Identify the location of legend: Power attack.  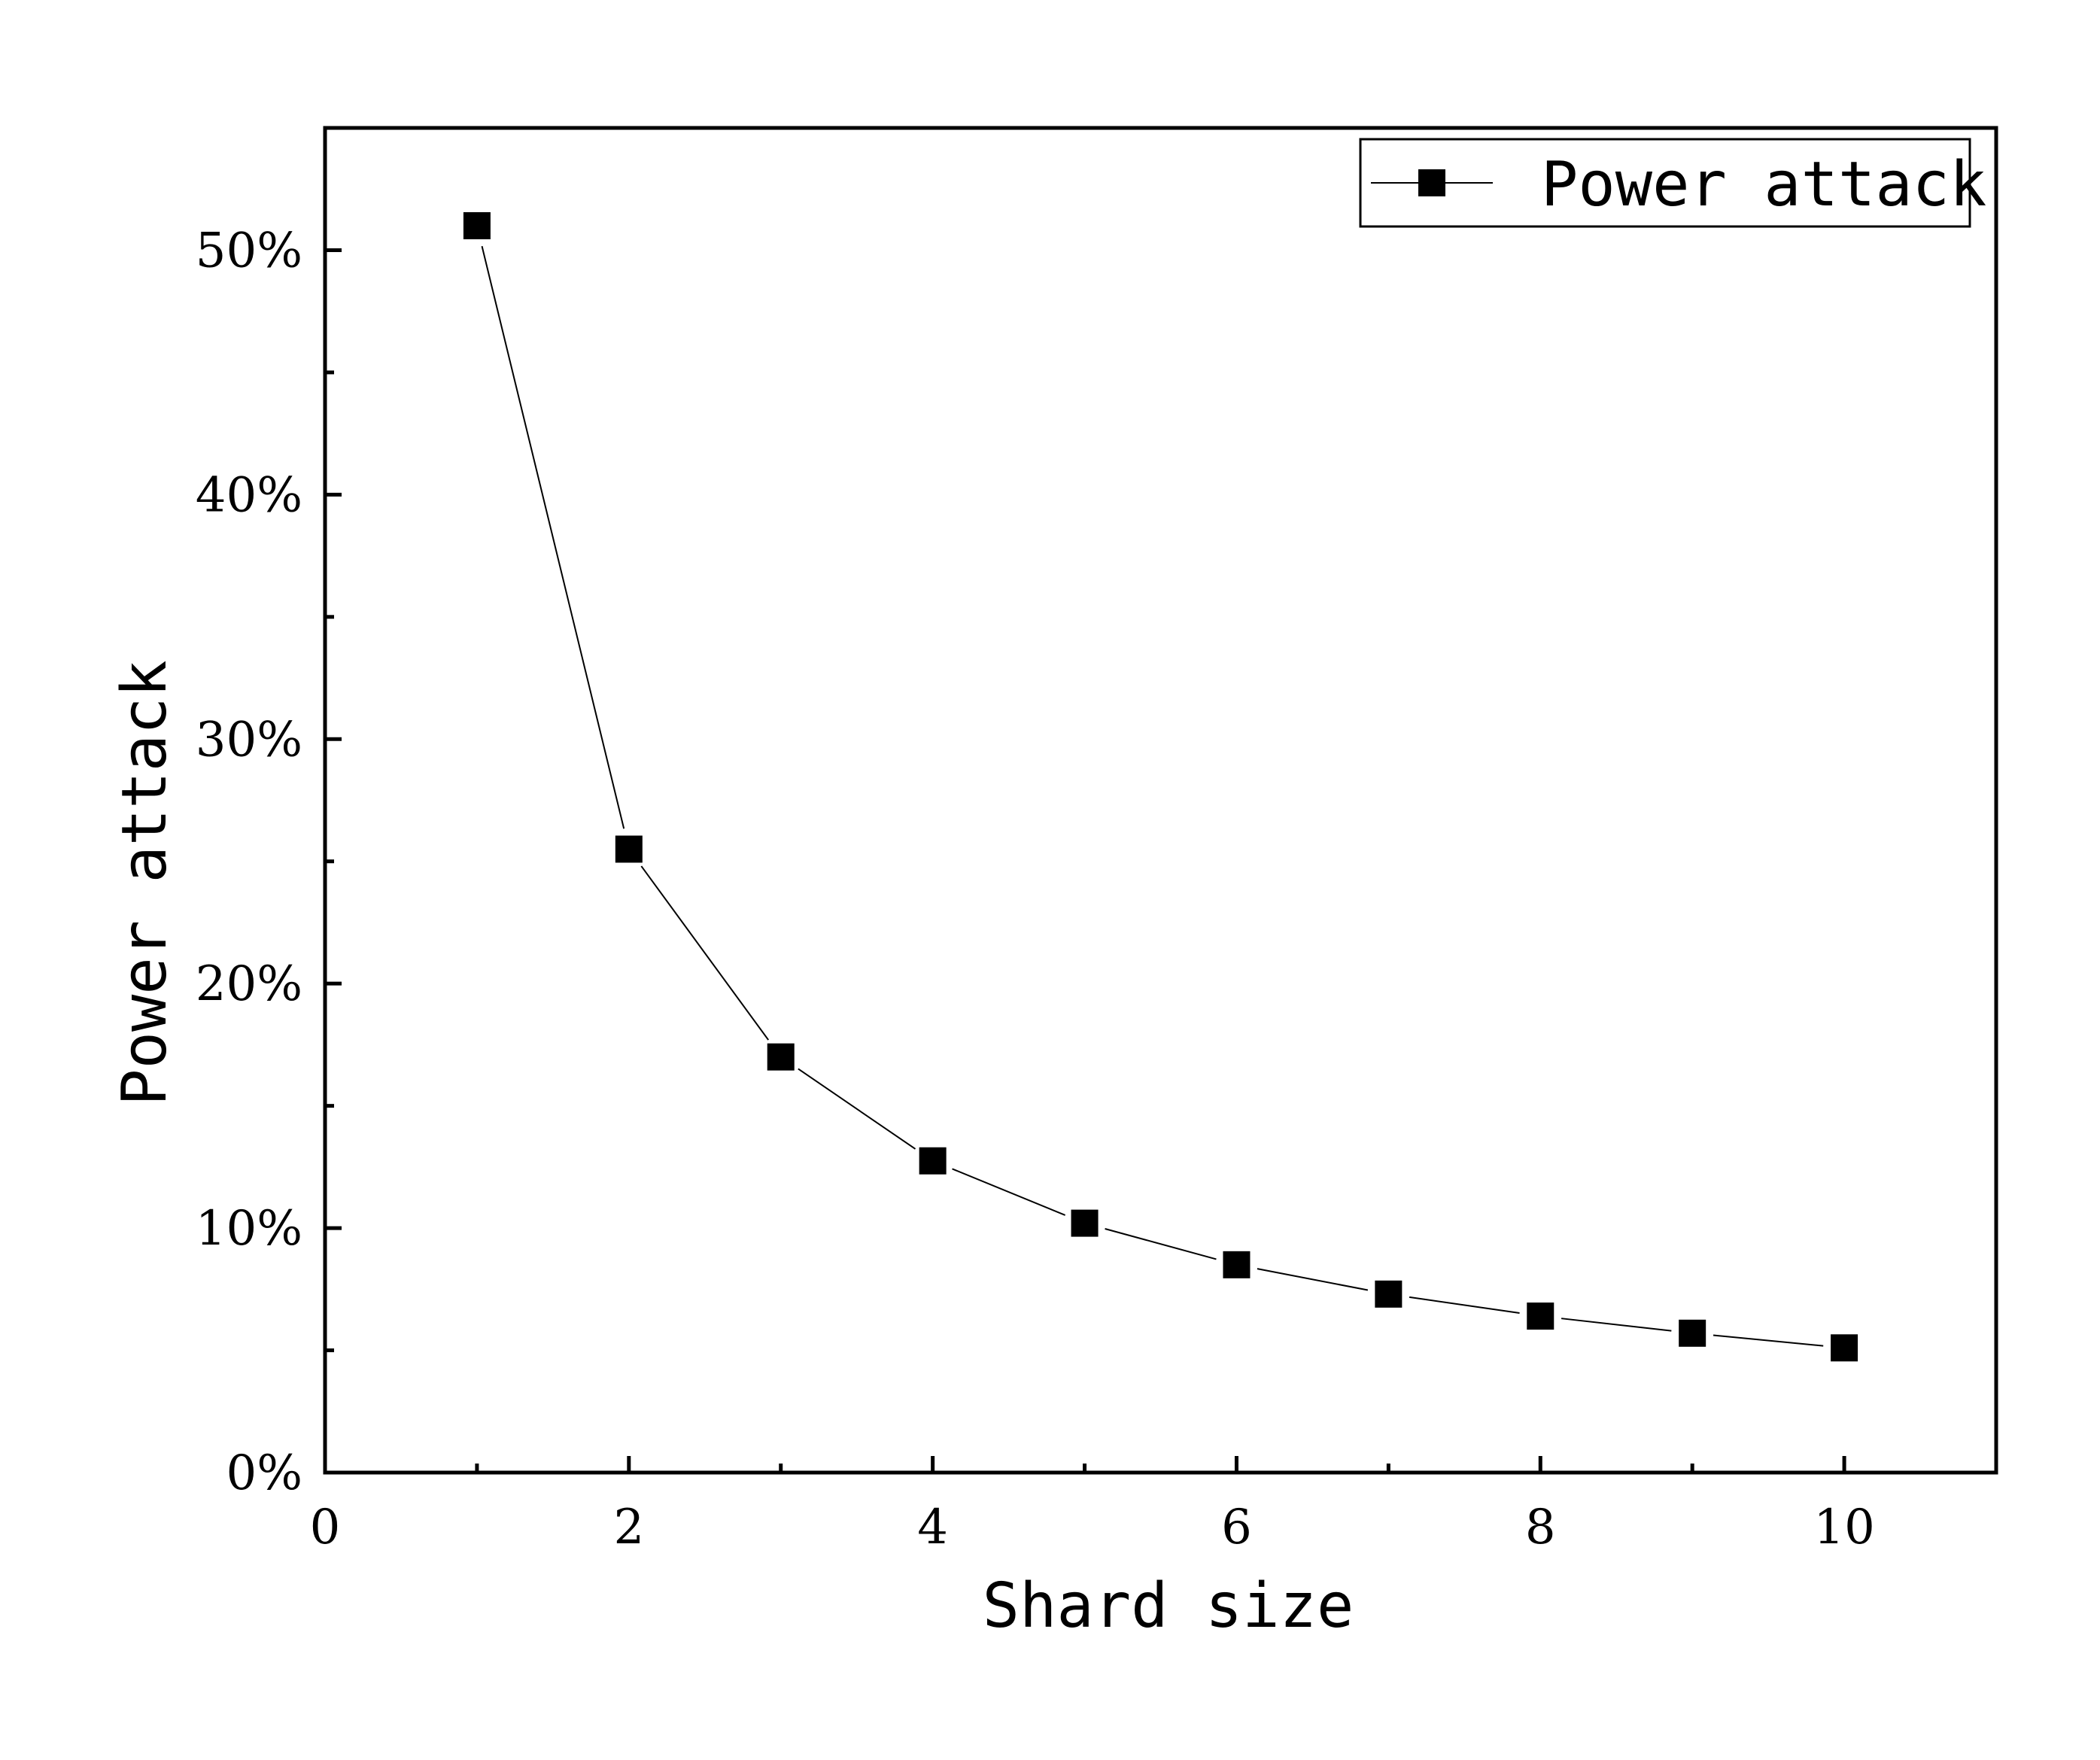
(1672, 183).